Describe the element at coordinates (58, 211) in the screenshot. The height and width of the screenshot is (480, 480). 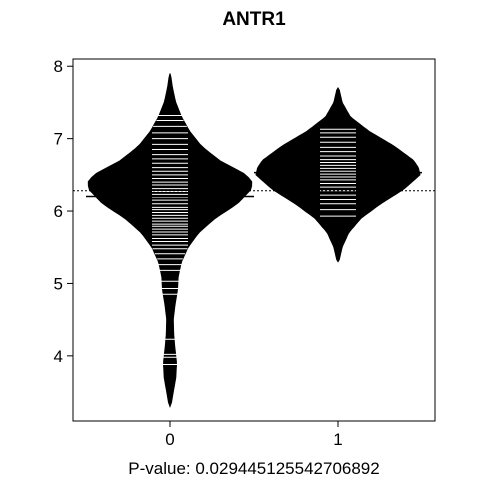
I see `y-tick-label-6: 6` at that location.